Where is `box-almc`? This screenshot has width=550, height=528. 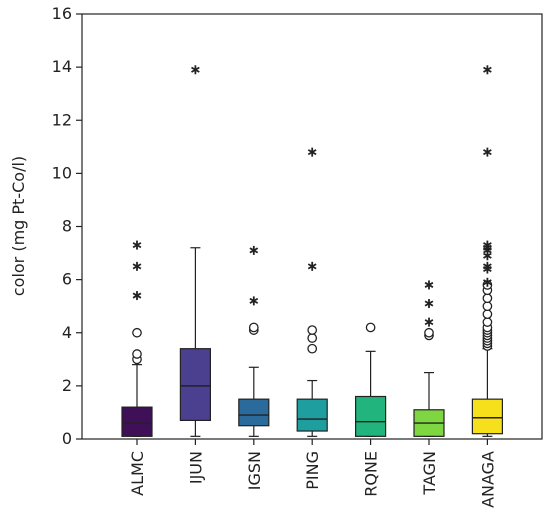 box-almc is located at coordinates (137, 338).